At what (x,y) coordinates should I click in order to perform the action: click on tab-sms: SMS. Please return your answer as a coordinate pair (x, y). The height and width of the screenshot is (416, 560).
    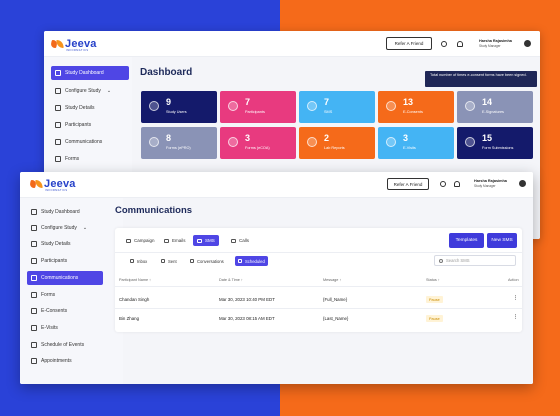
    Looking at the image, I should click on (206, 240).